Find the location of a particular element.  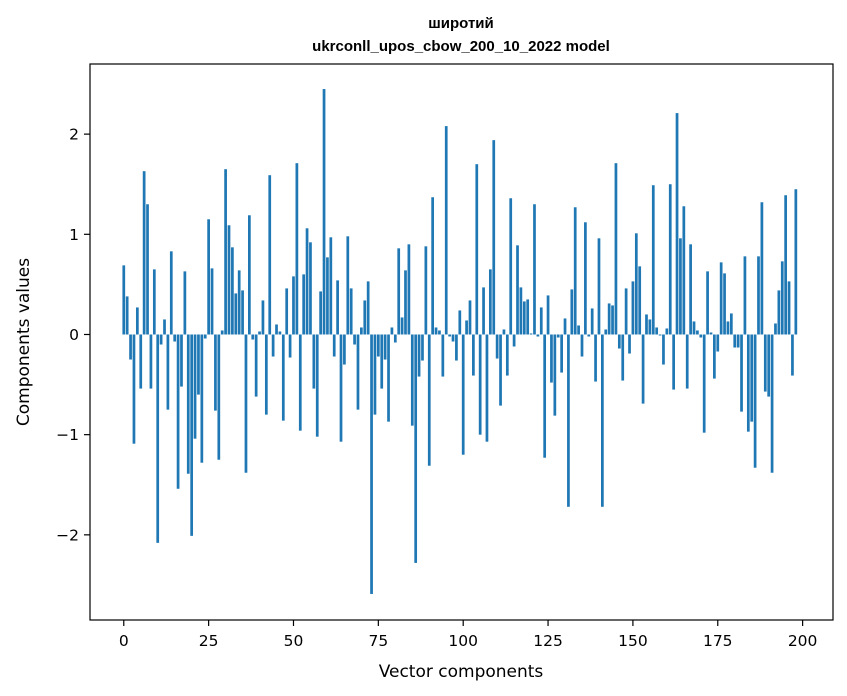

x-tick-label-150: 150 is located at coordinates (633, 641).